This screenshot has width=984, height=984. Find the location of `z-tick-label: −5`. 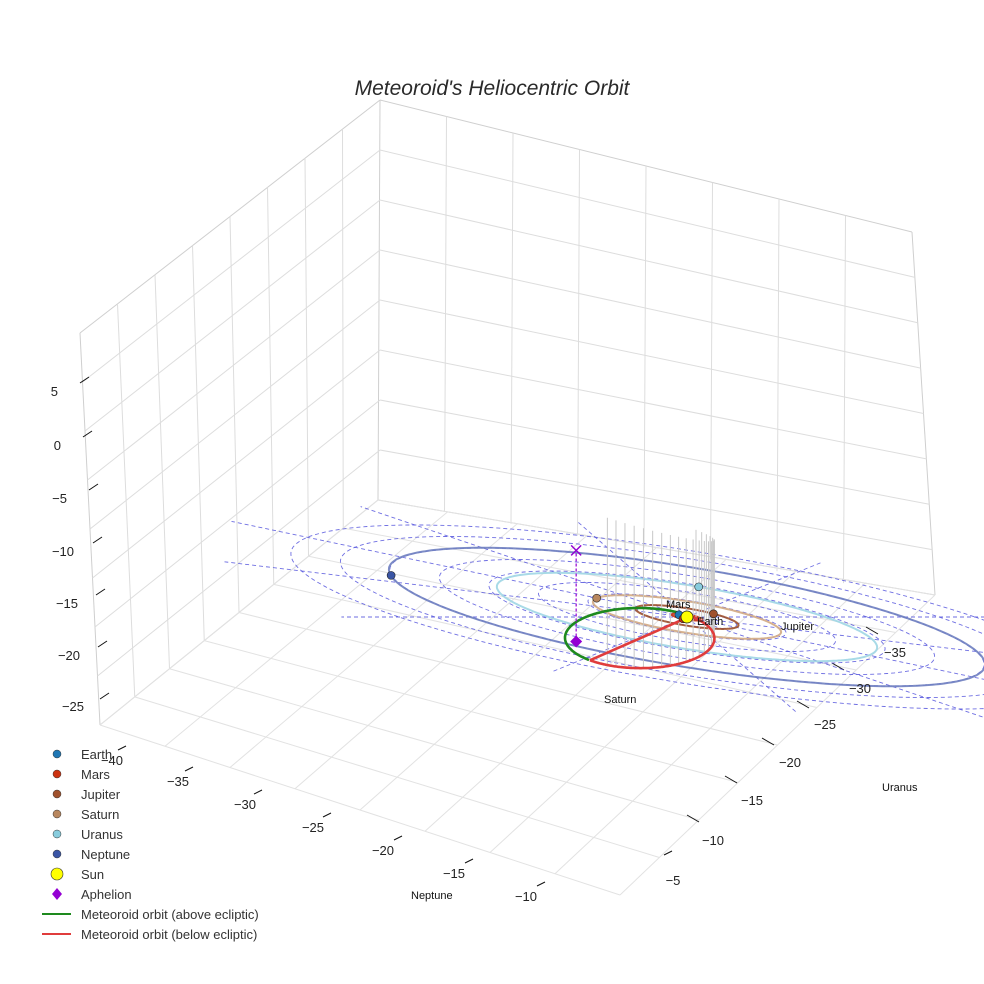

z-tick-label: −5 is located at coordinates (59, 498).